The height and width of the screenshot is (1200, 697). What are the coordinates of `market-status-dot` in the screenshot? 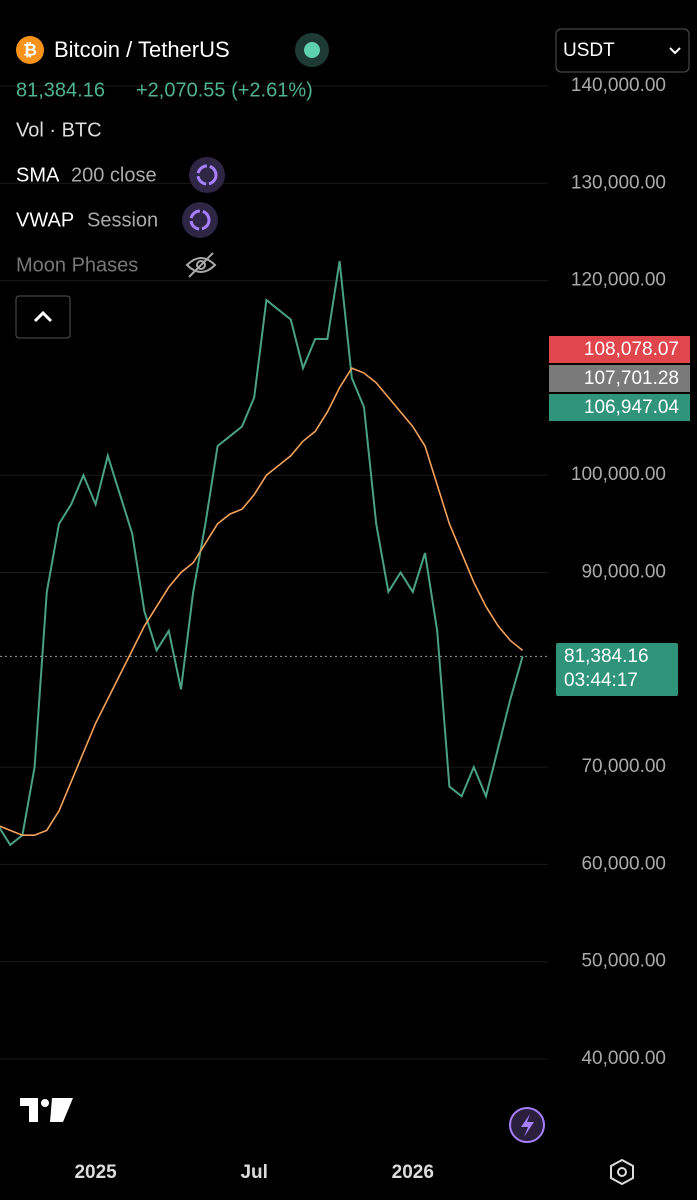 It's located at (312, 50).